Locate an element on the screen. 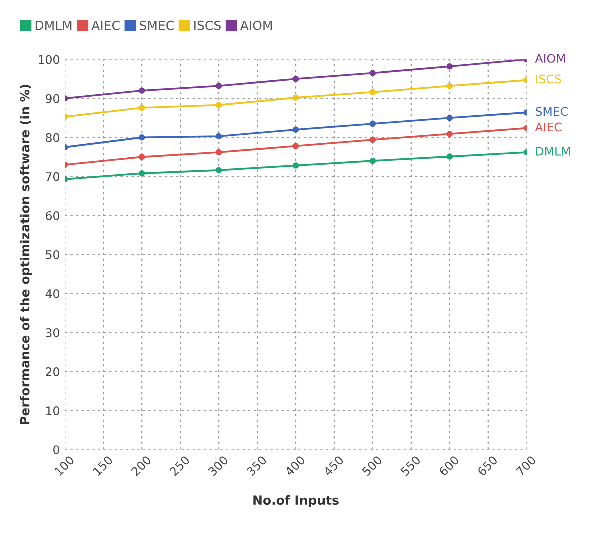  y-tick-label: 70 is located at coordinates (53, 177).